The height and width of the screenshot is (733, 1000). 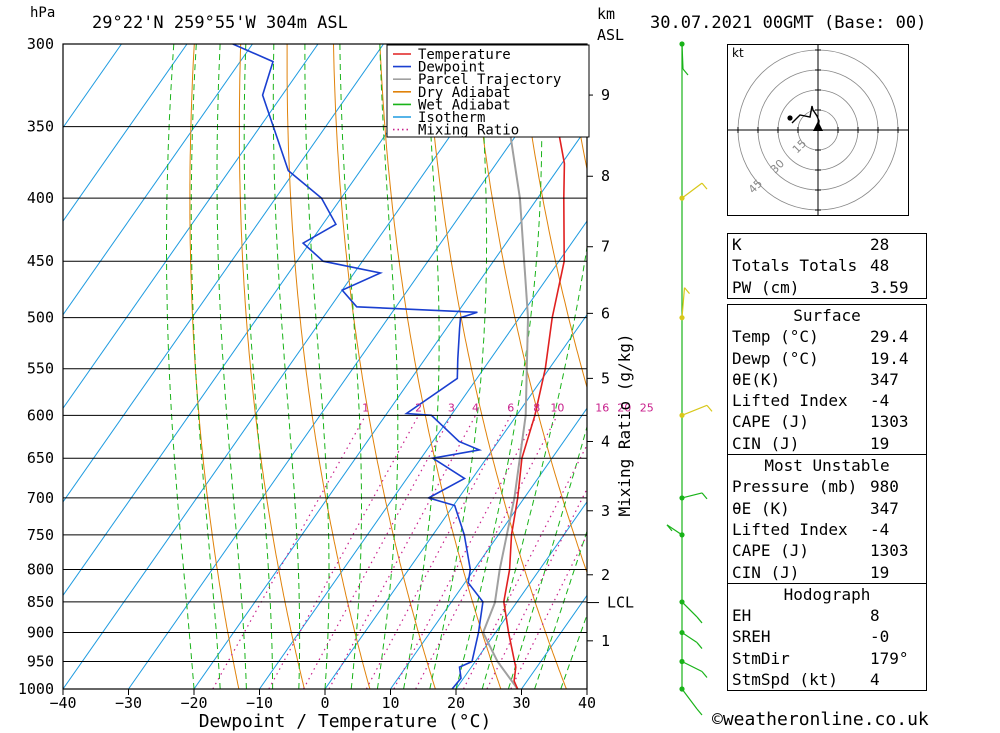 I want to click on pressure-tick-label: 300, so click(x=40, y=44).